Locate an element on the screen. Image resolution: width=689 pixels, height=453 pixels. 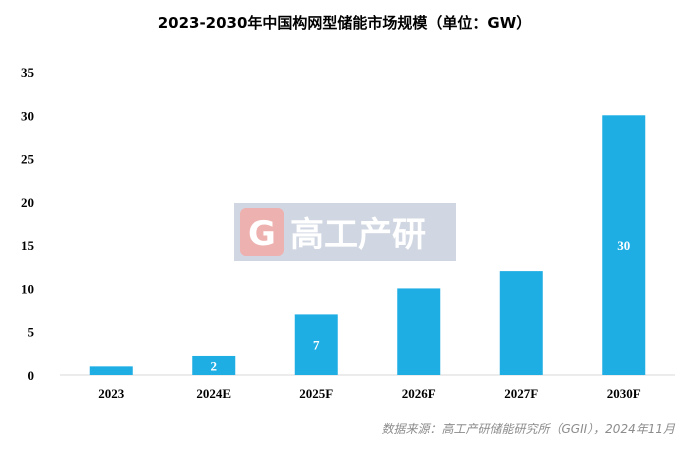
watermark-logo: G 高工产研 is located at coordinates (345, 232).